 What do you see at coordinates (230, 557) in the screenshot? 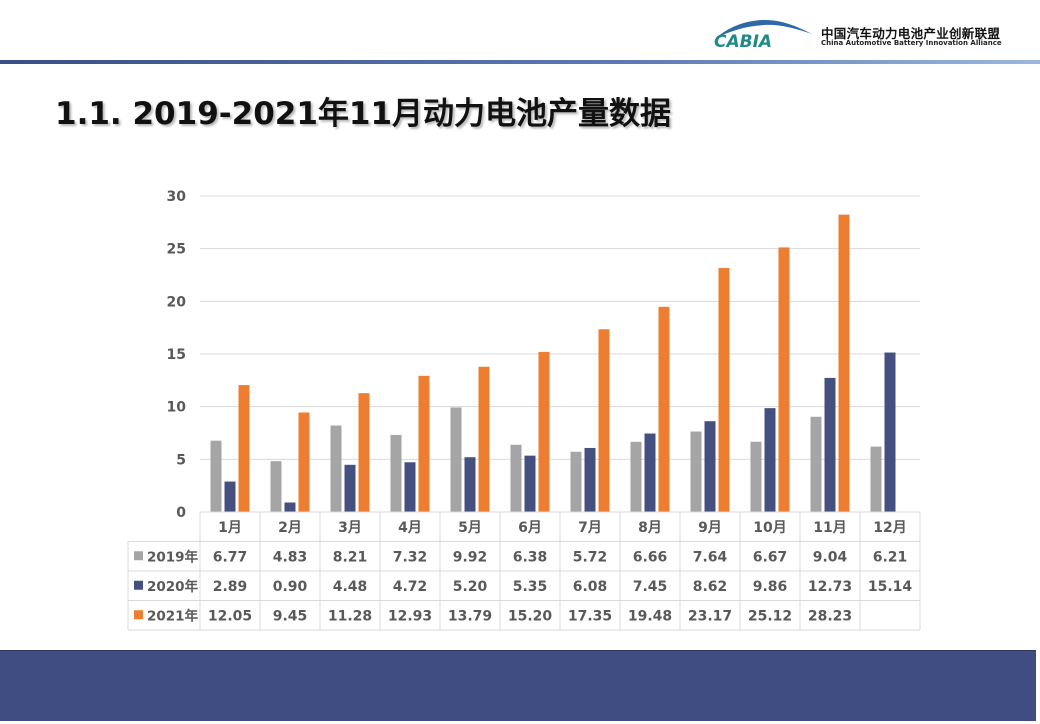
I see `table-cell-value: 6.77` at bounding box center [230, 557].